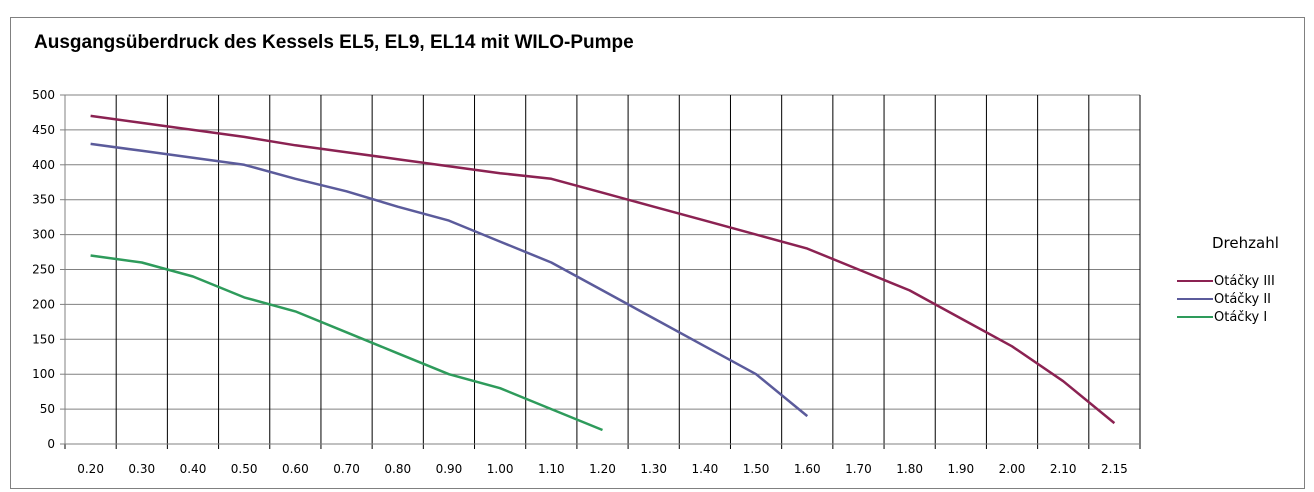 The width and height of the screenshot is (1314, 492). Describe the element at coordinates (43, 95) in the screenshot. I see `y-tick-label: 500` at that location.